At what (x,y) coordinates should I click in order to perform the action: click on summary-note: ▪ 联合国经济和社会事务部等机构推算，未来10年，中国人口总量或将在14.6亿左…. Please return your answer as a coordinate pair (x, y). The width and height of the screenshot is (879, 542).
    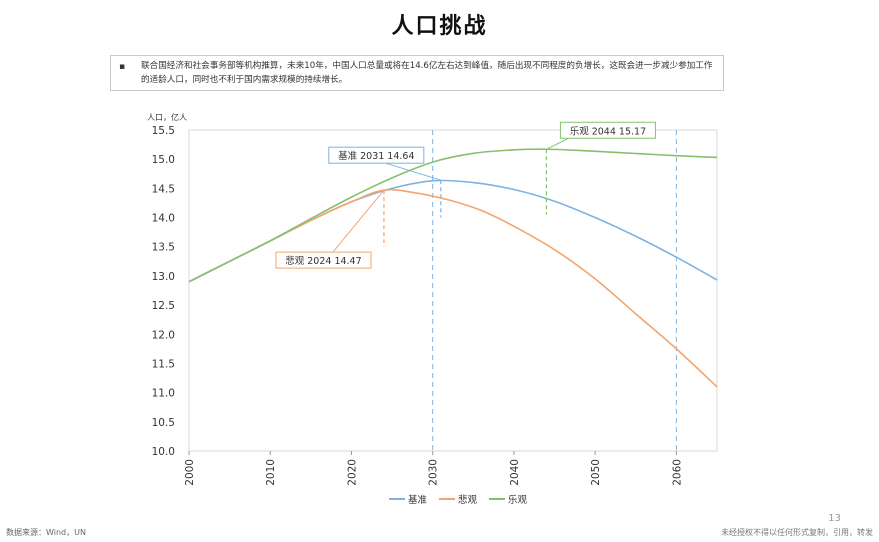
    Looking at the image, I should click on (417, 73).